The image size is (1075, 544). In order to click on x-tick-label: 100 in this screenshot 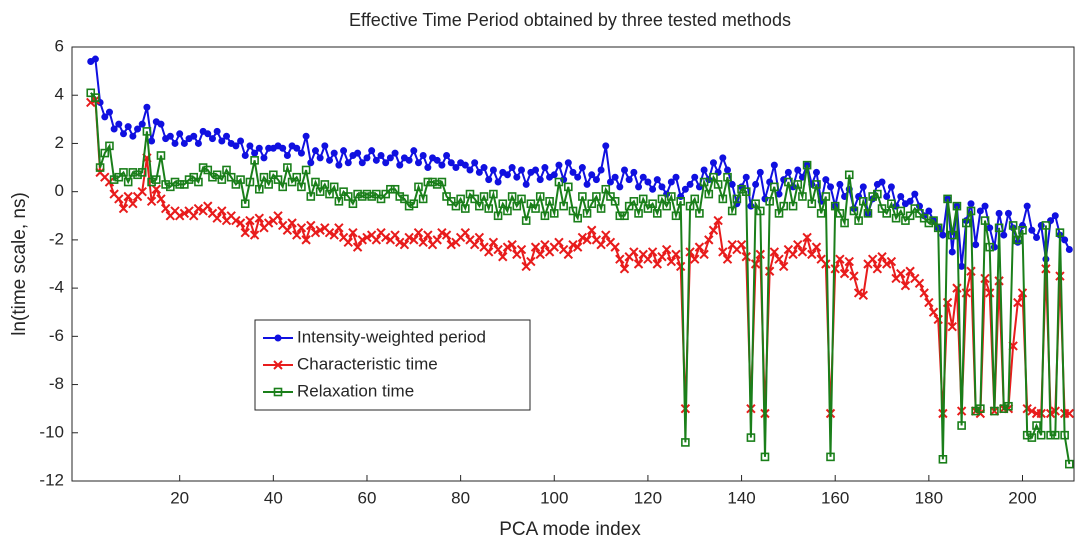, I will do `click(554, 497)`.